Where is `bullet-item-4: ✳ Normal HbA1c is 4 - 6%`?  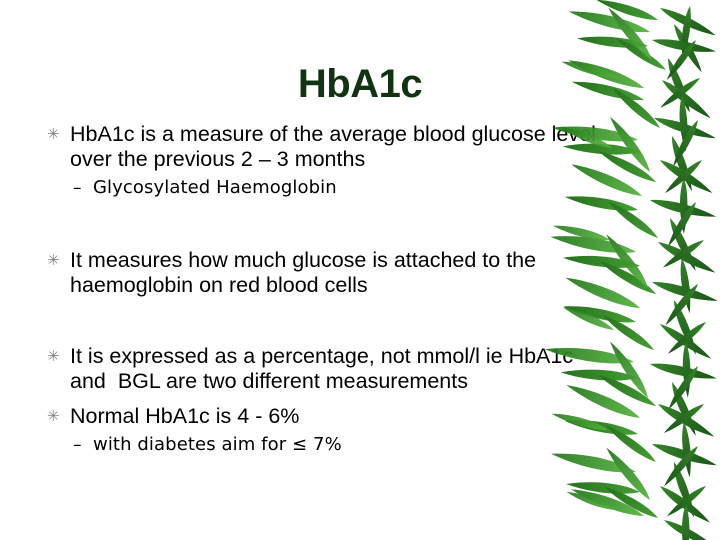 bullet-item-4: ✳ Normal HbA1c is 4 - 6% is located at coordinates (324, 416).